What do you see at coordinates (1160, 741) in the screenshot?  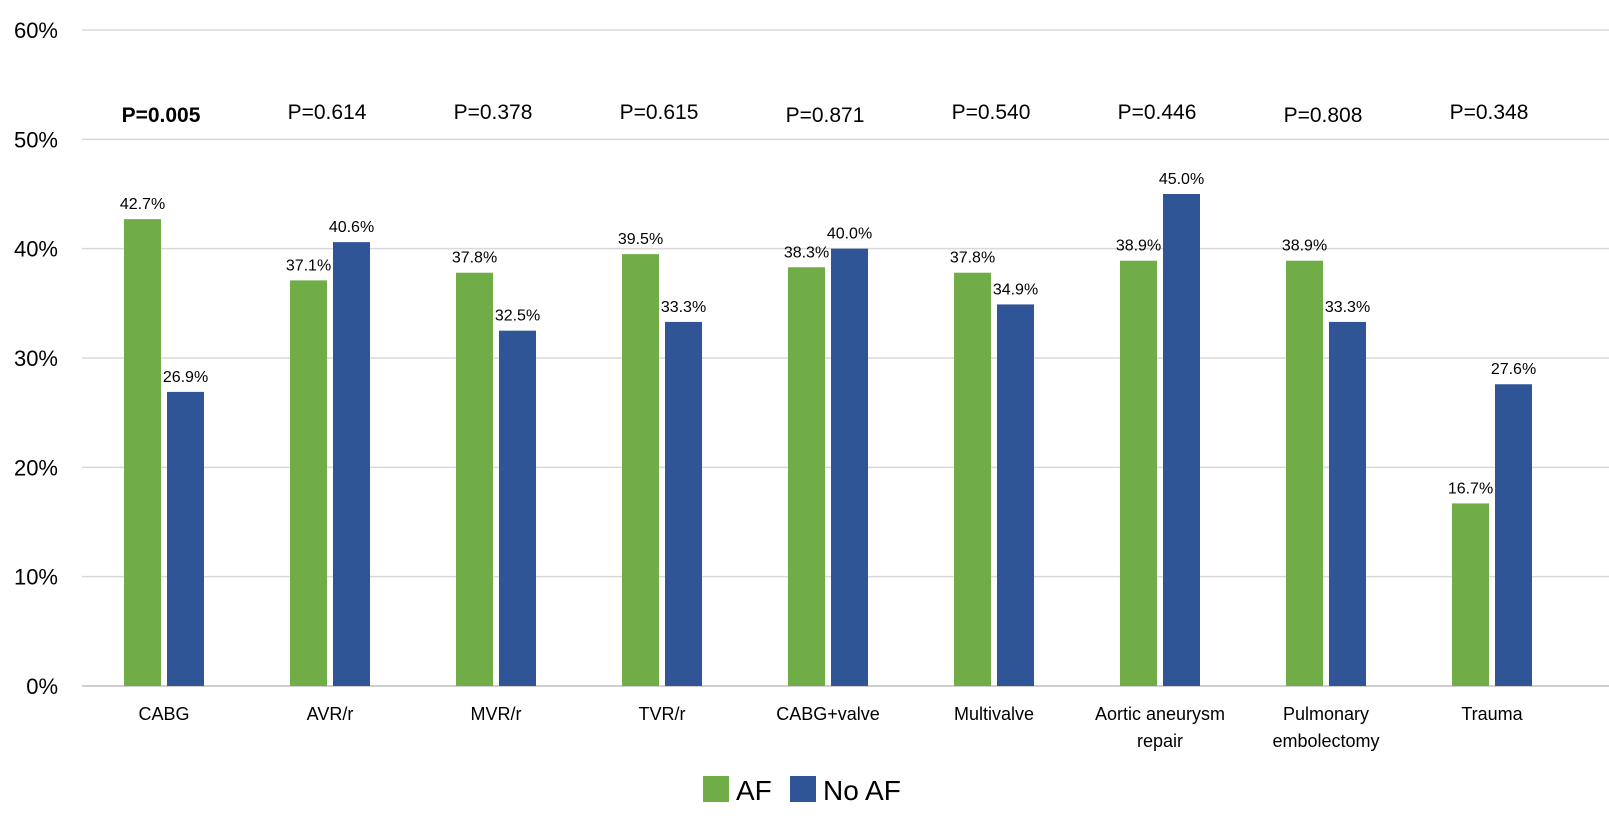 I see `x-tick-label: repair` at bounding box center [1160, 741].